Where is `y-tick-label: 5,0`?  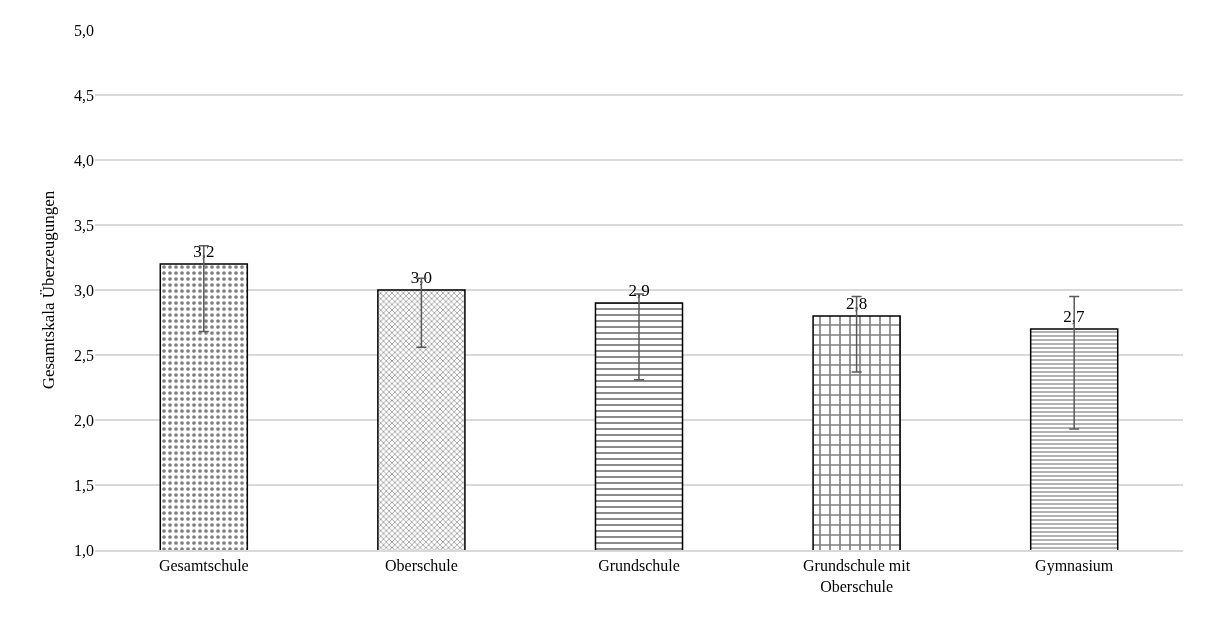
y-tick-label: 5,0 is located at coordinates (84, 30).